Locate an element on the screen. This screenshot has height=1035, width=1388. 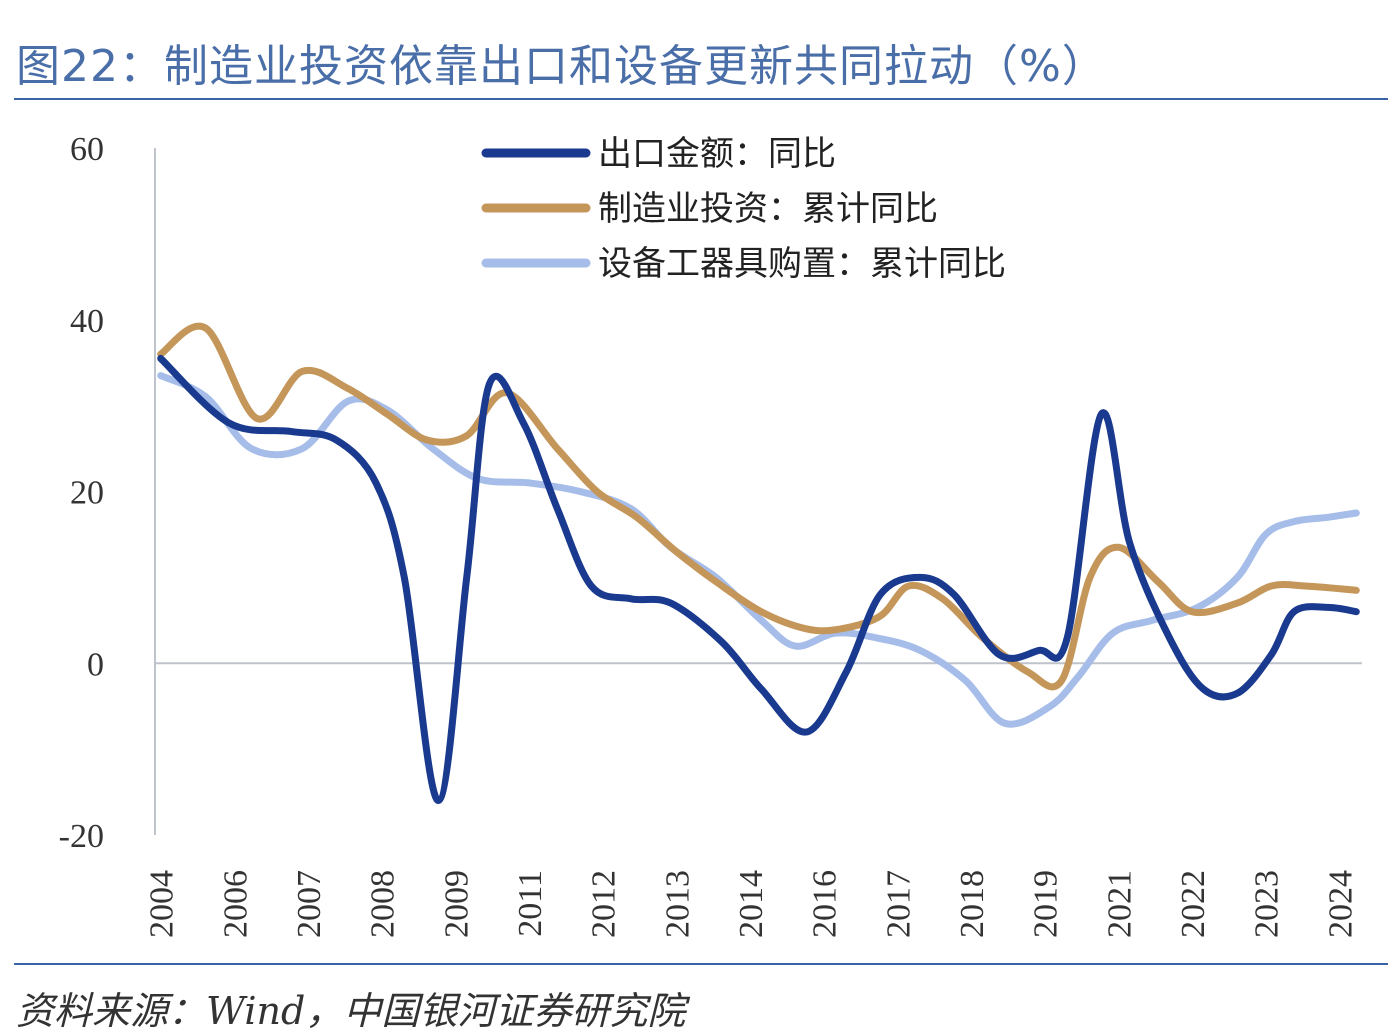
y-tick-label: 60 is located at coordinates (87, 149).